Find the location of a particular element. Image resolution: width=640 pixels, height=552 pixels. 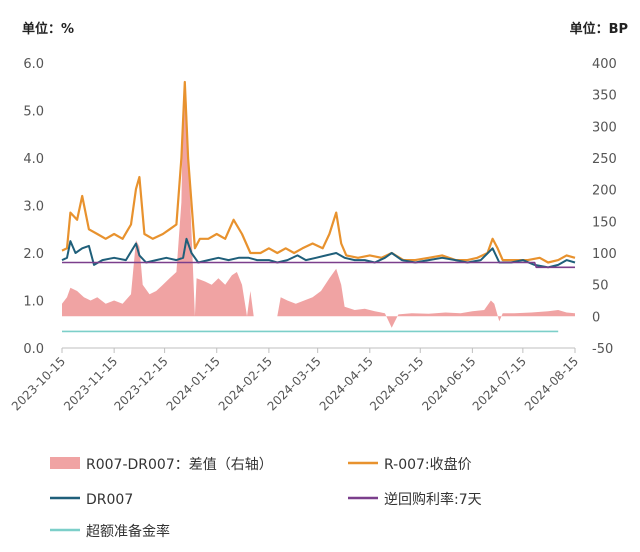

left-tick-label: 1.0 is located at coordinates (33, 302).